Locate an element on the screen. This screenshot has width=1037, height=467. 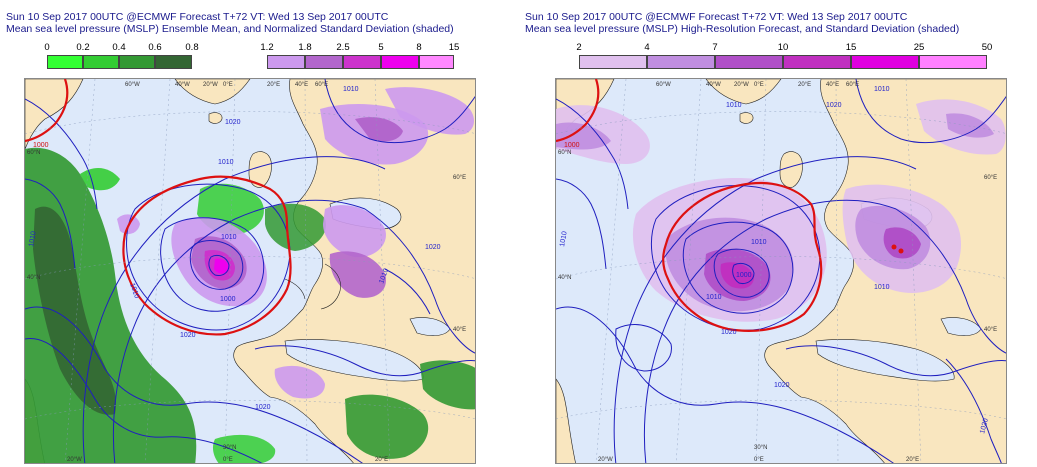
grid-label: 60°N is located at coordinates (564, 153).